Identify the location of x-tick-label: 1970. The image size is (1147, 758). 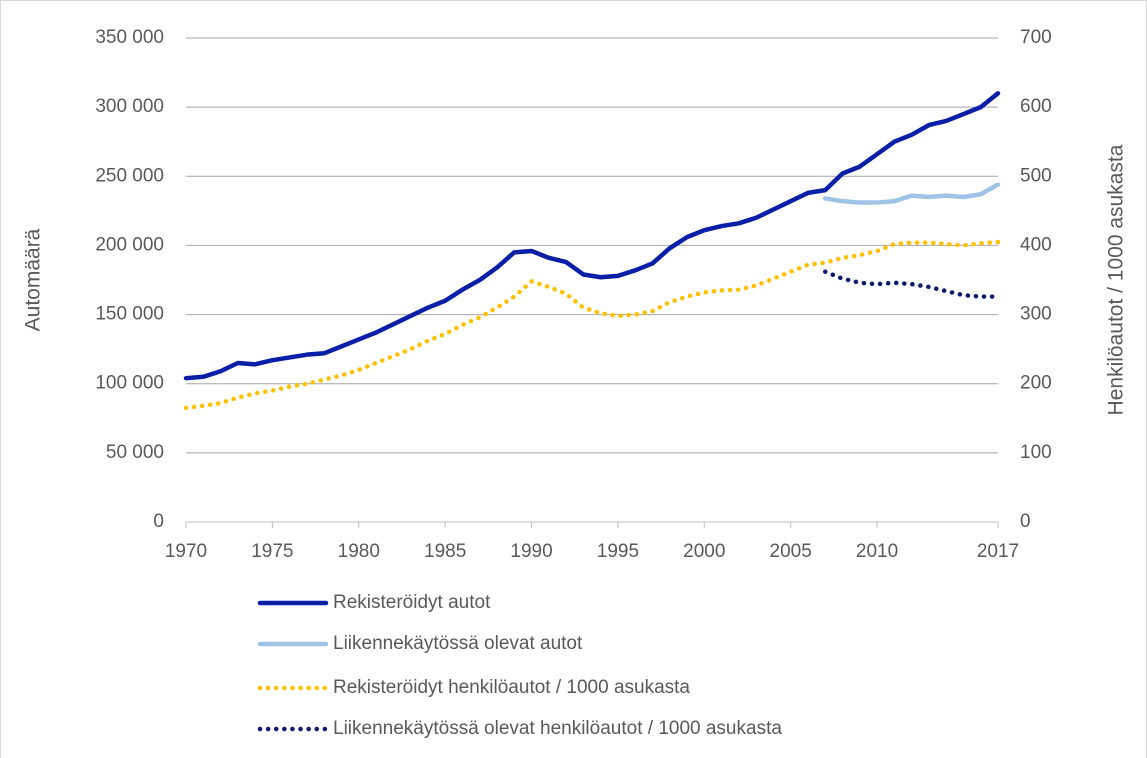
(186, 551).